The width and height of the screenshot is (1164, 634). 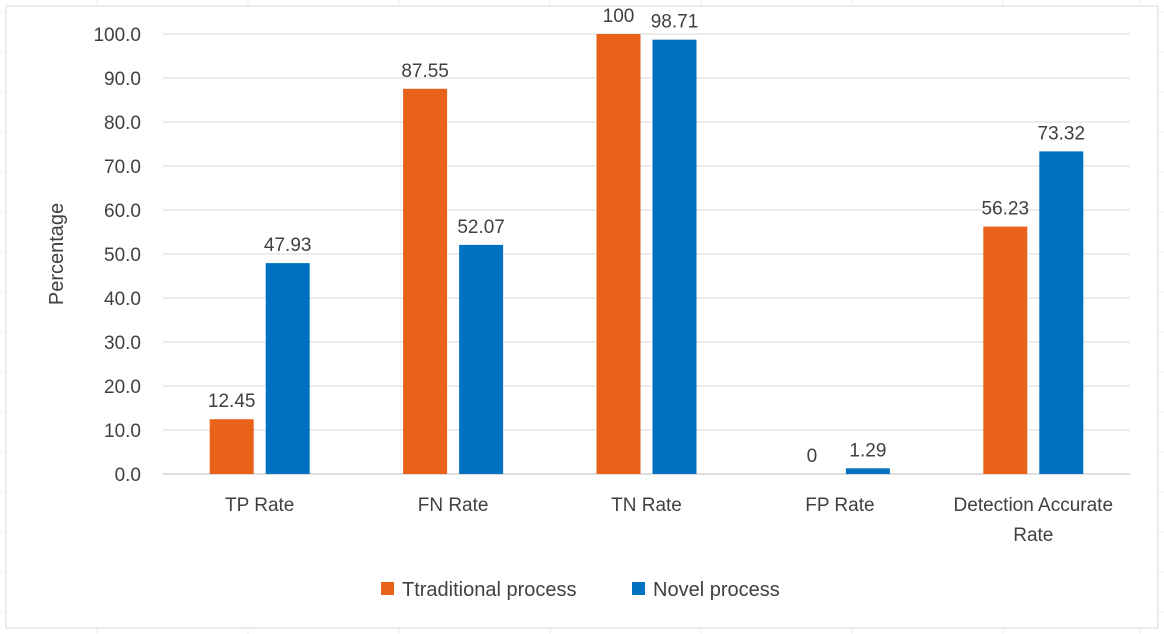 What do you see at coordinates (122, 299) in the screenshot?
I see `y-tick-label: 40.0` at bounding box center [122, 299].